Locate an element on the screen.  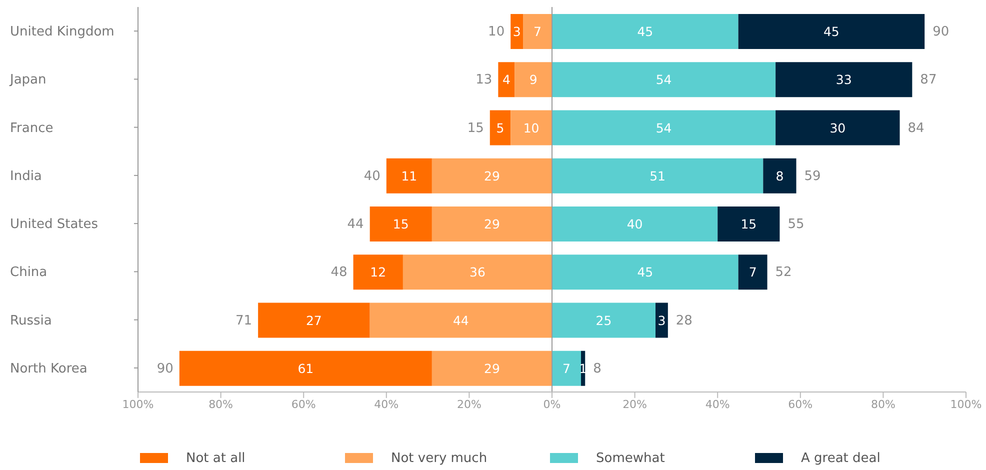
y-tick-label: Russia is located at coordinates (31, 320).